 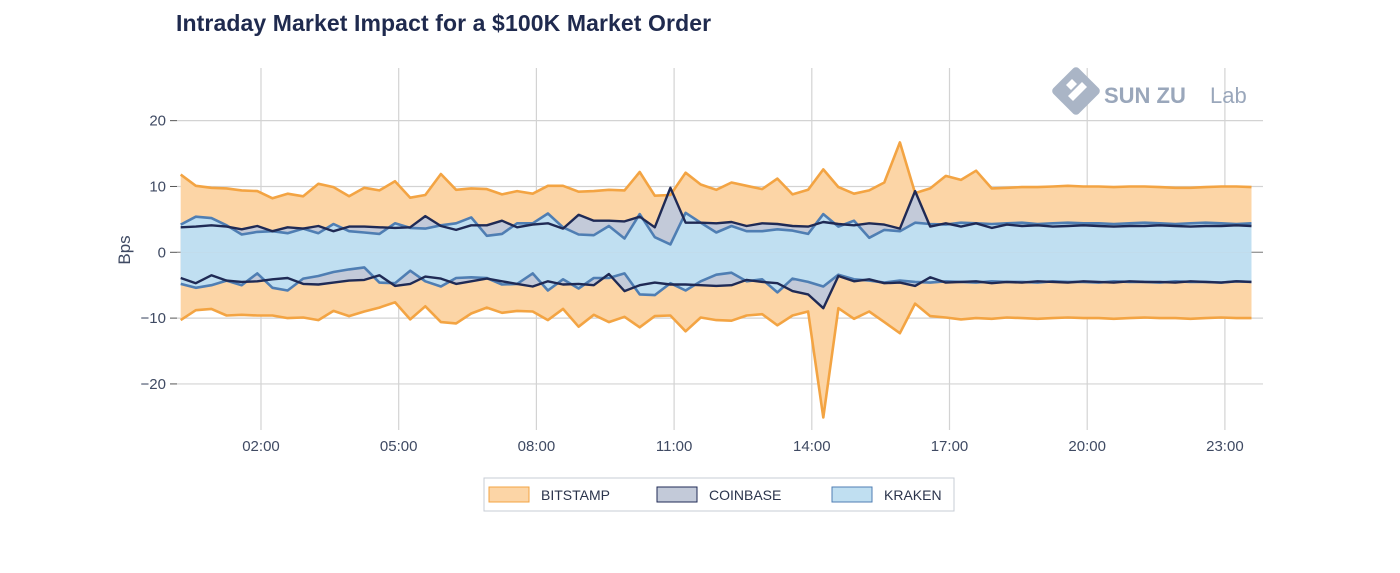 What do you see at coordinates (1076, 91) in the screenshot?
I see `sunzu-logo-icon` at bounding box center [1076, 91].